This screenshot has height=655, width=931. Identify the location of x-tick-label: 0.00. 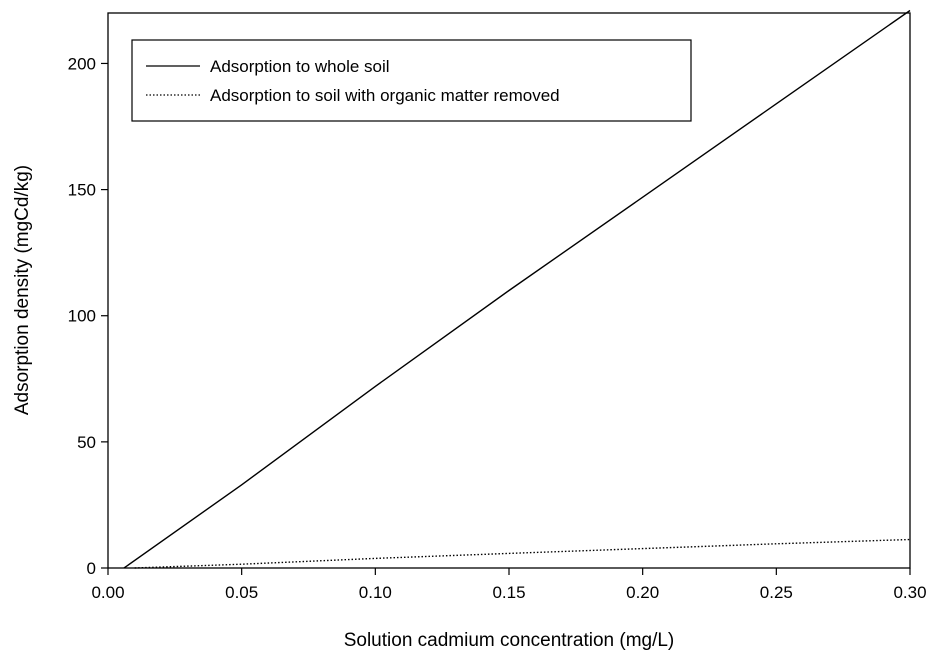
(107, 592).